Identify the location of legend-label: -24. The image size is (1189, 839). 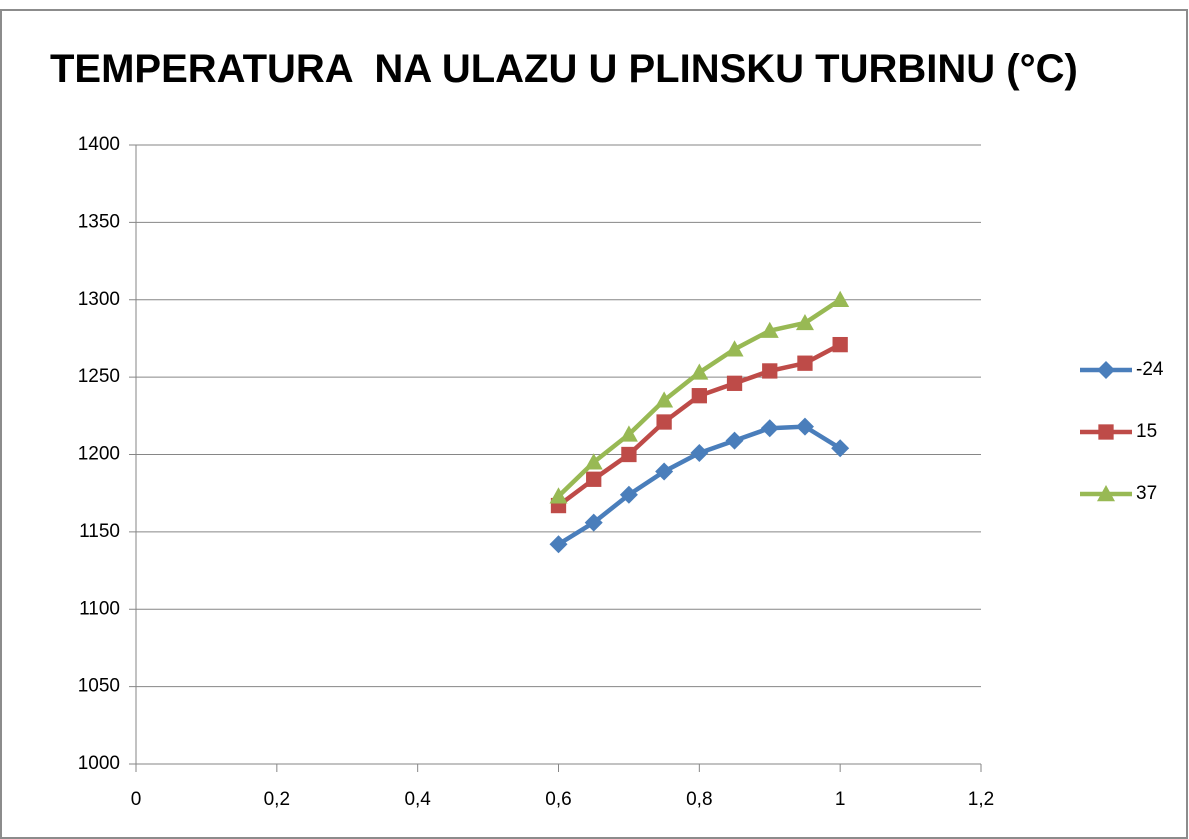
(1150, 369).